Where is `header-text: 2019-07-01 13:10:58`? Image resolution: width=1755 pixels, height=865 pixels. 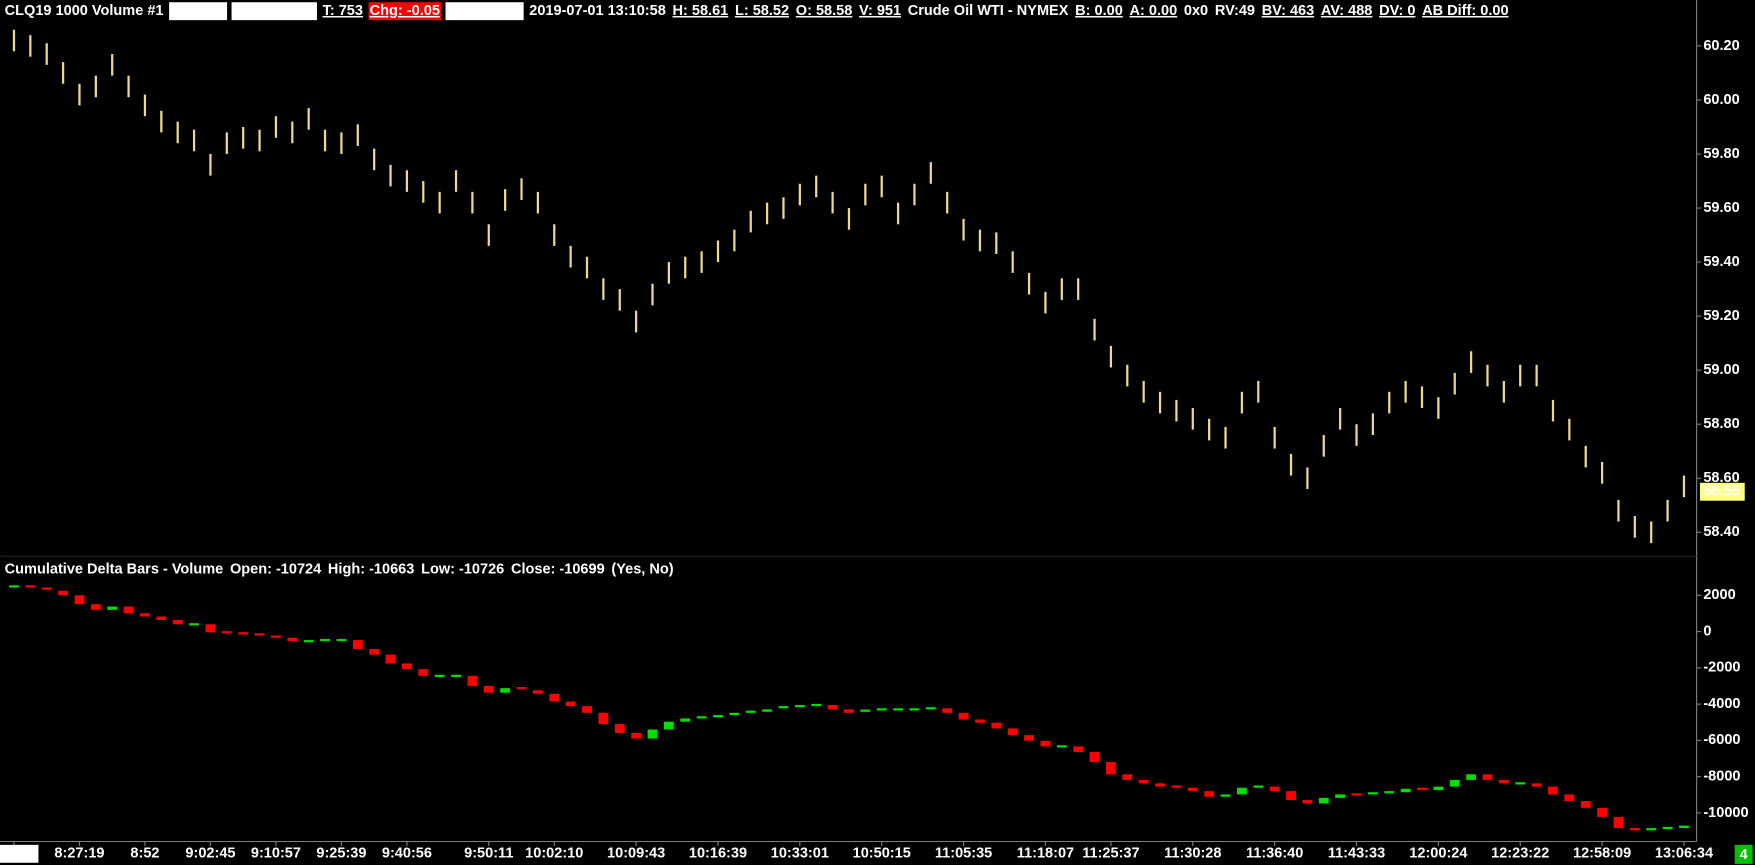
header-text: 2019-07-01 13:10:58 is located at coordinates (597, 11).